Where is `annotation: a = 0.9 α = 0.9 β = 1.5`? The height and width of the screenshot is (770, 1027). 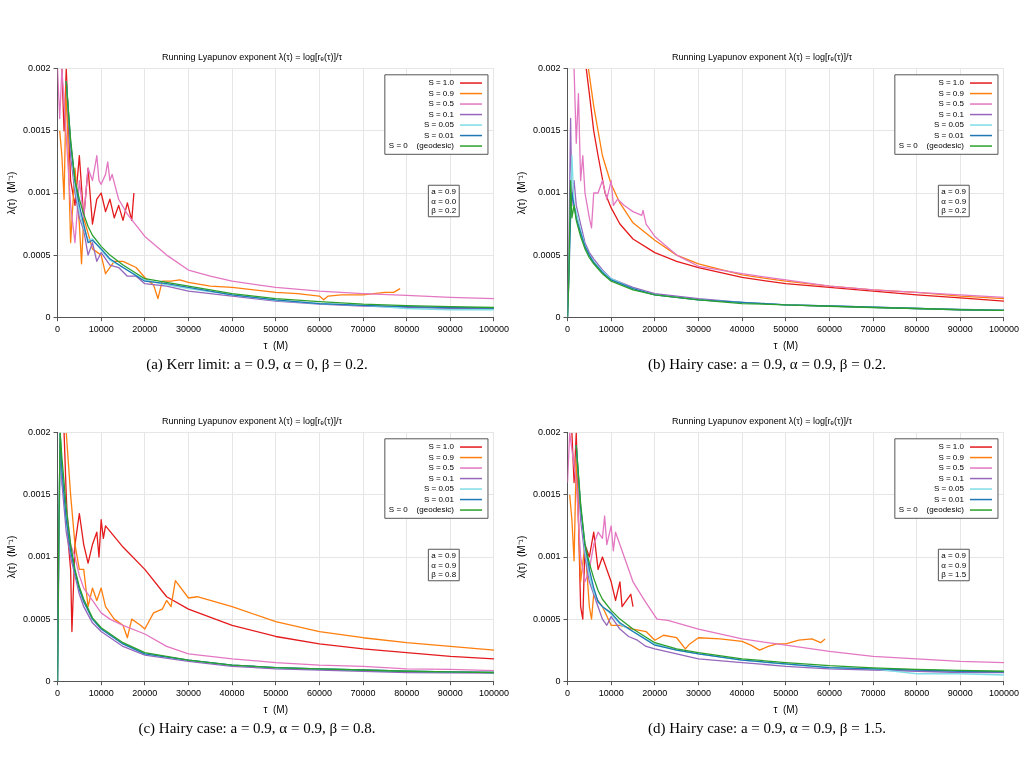
annotation: a = 0.9 α = 0.9 β = 1.5 is located at coordinates (954, 565).